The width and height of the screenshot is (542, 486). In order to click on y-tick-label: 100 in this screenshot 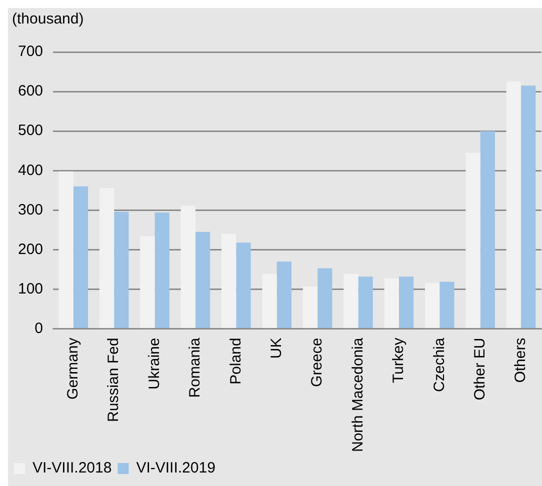, I will do `click(31, 289)`.